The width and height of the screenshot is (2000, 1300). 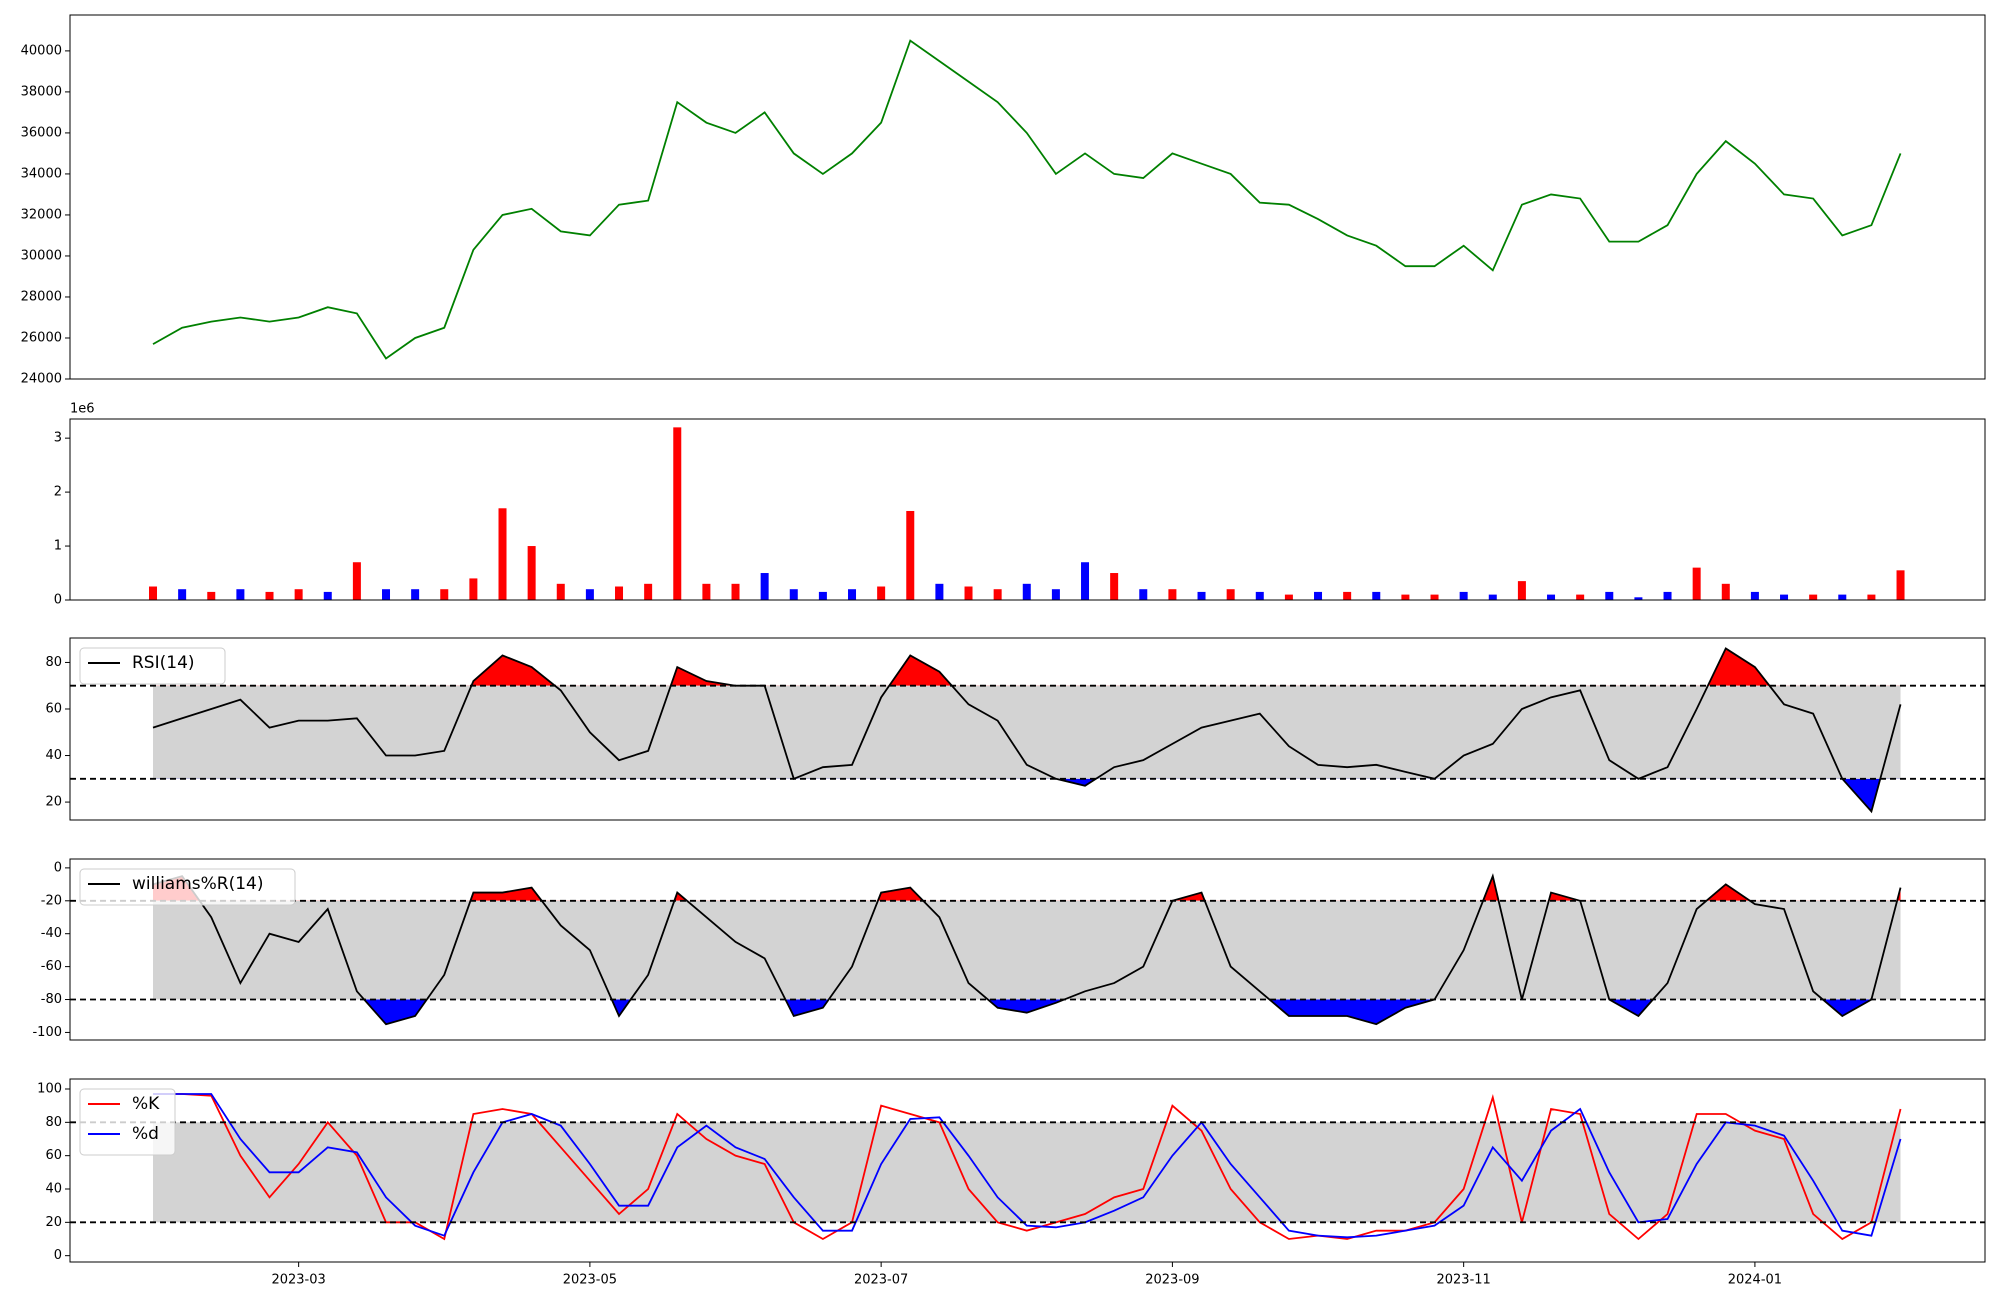 What do you see at coordinates (51, 966) in the screenshot?
I see `y-tick-label: -60` at bounding box center [51, 966].